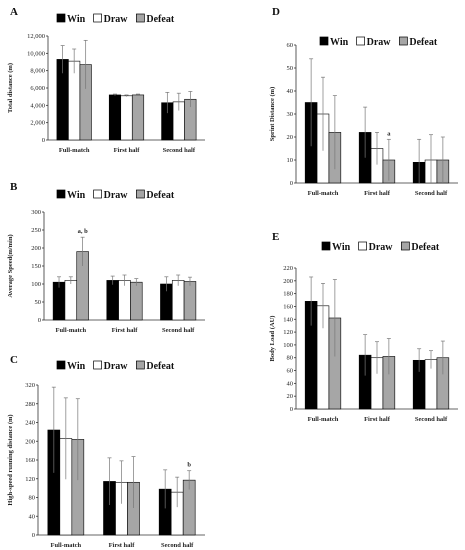 The width and height of the screenshot is (465, 550). What do you see at coordinates (36, 53) in the screenshot?
I see `y-tick-label: 10,000` at bounding box center [36, 53].